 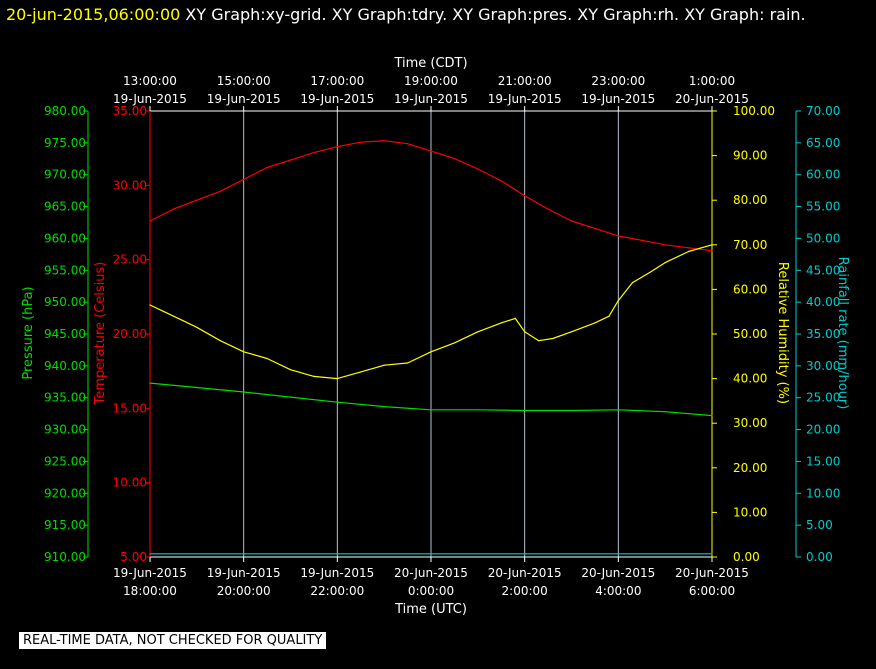 What do you see at coordinates (823, 143) in the screenshot?
I see `rain-tick-label: 65.00` at bounding box center [823, 143].